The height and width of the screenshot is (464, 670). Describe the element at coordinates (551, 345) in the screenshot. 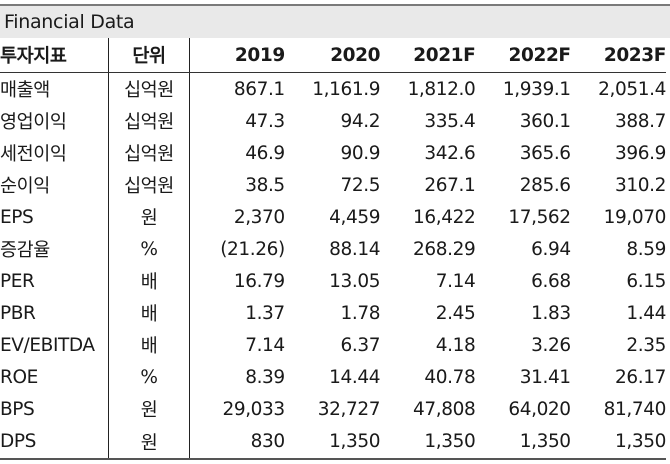

I see `row-value-cell: 3.26` at that location.